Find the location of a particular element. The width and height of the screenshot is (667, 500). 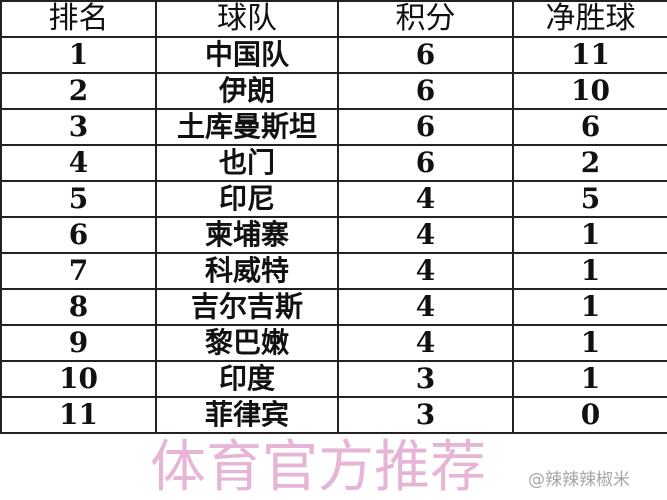

cell-rank: 3 is located at coordinates (78, 127).